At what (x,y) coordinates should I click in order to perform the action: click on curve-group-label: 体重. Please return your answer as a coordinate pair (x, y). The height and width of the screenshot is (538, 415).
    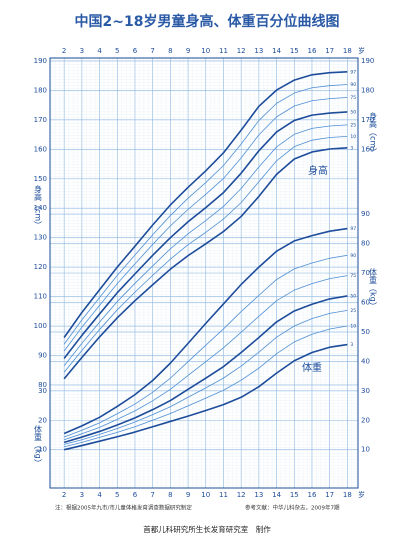
    Looking at the image, I should click on (312, 367).